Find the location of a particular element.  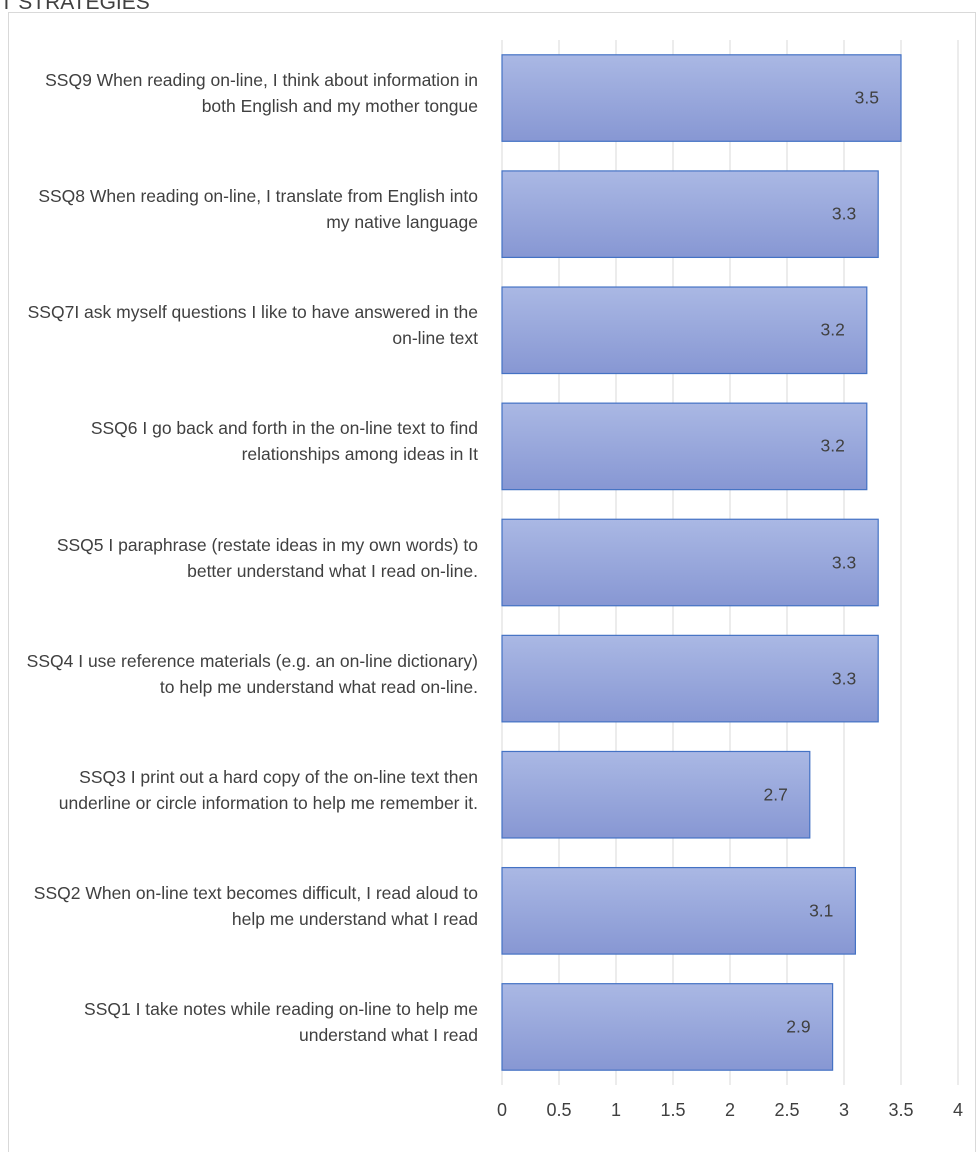

x-tick-label: 4 is located at coordinates (958, 1110).